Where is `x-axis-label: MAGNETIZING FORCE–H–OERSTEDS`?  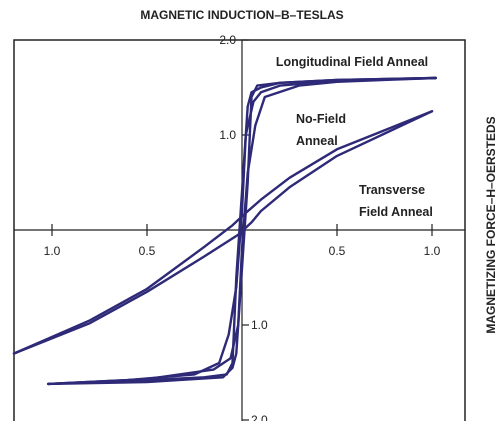
x-axis-label: MAGNETIZING FORCE–H–OERSTEDS is located at coordinates (491, 224).